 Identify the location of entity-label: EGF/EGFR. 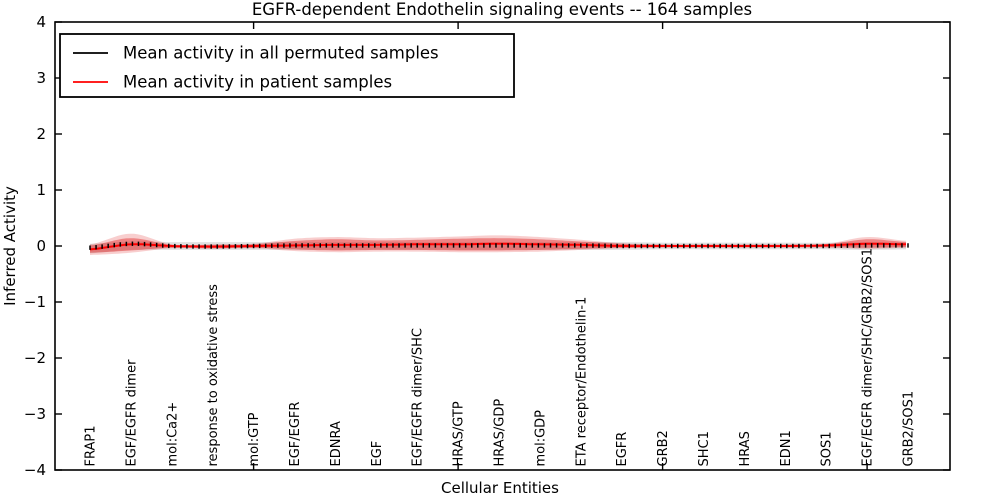
(295, 434).